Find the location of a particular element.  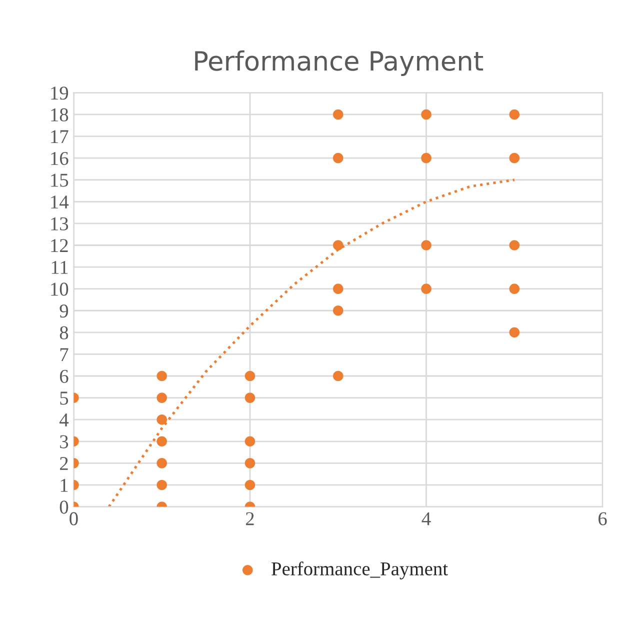

x-tick-label: 2 is located at coordinates (250, 519).